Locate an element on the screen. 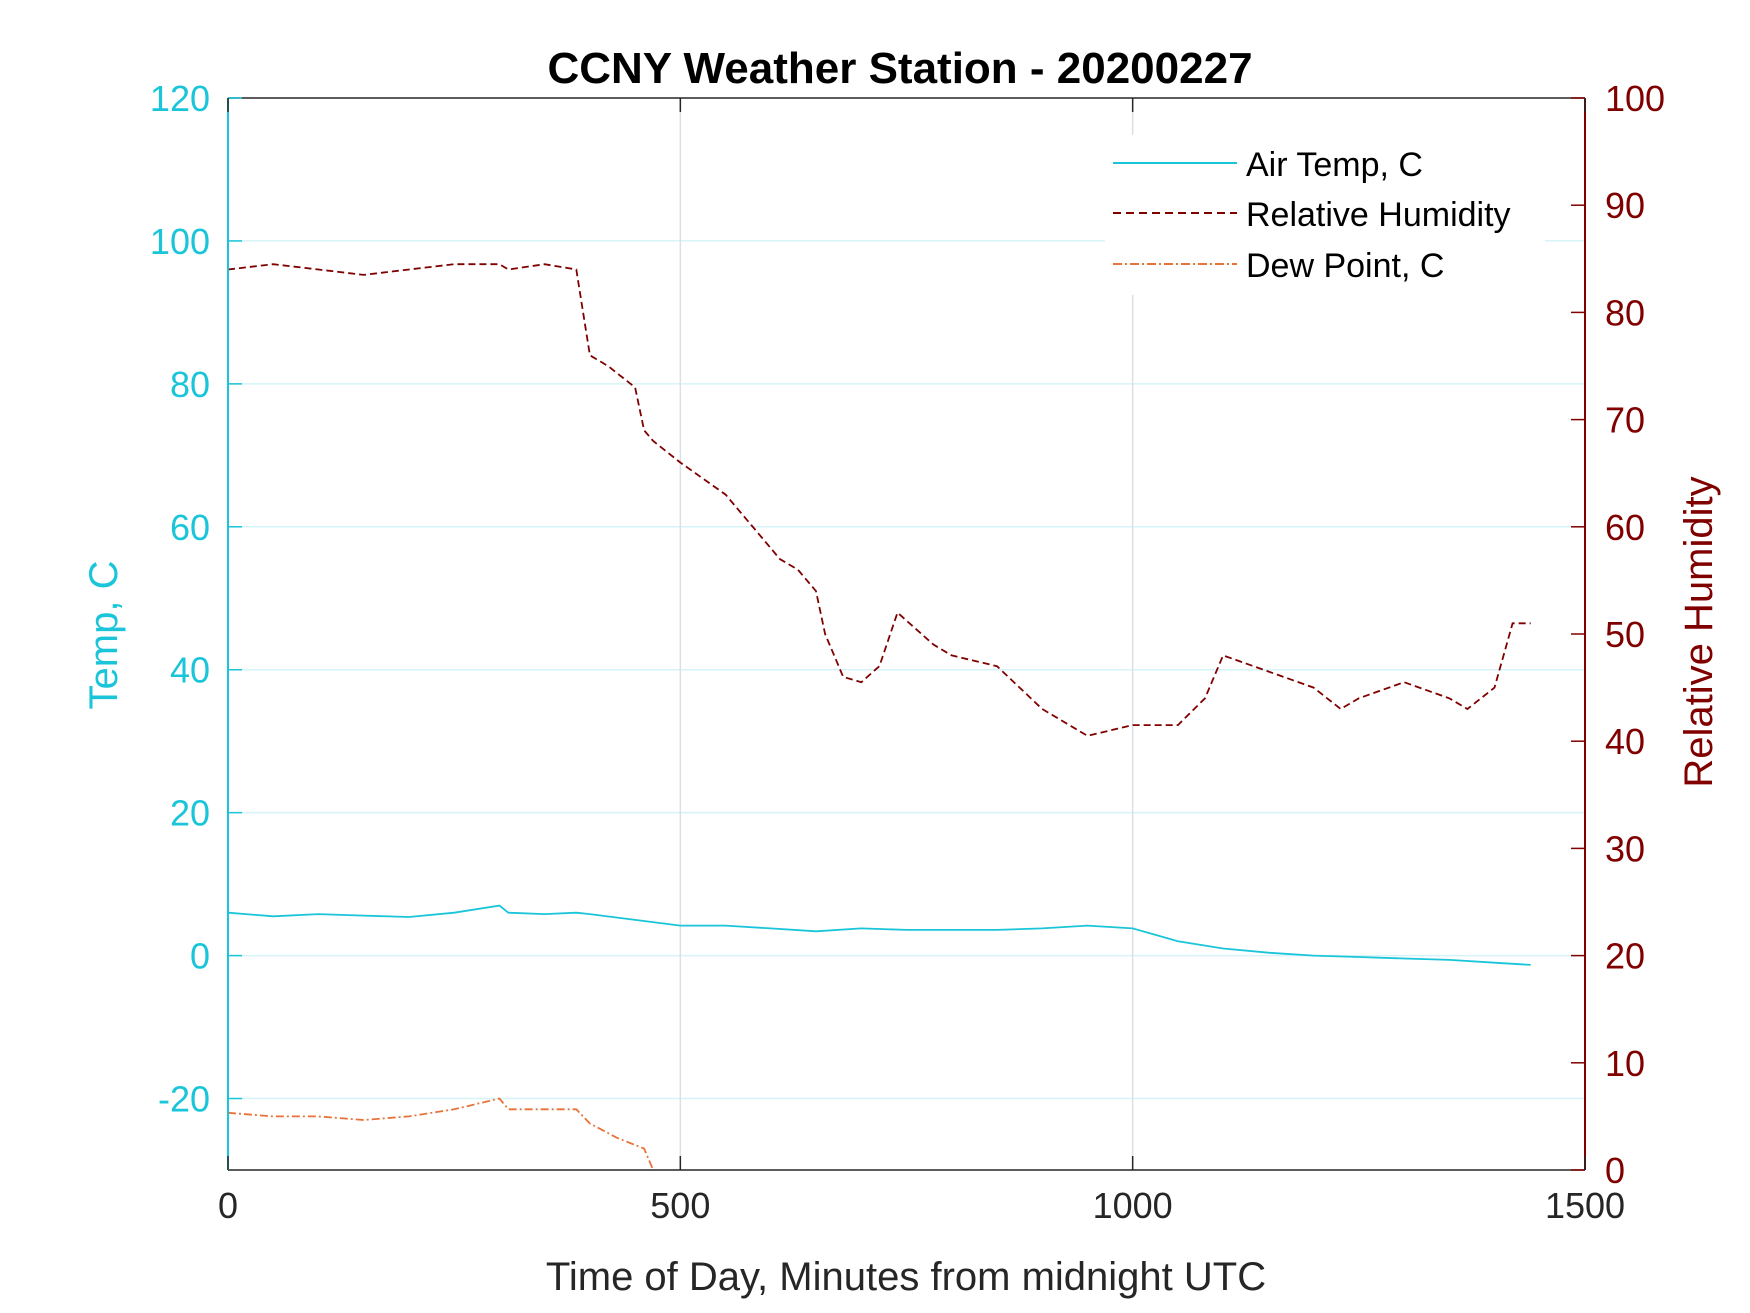 The width and height of the screenshot is (1750, 1313). tick-label-left: -20 is located at coordinates (184, 1099).